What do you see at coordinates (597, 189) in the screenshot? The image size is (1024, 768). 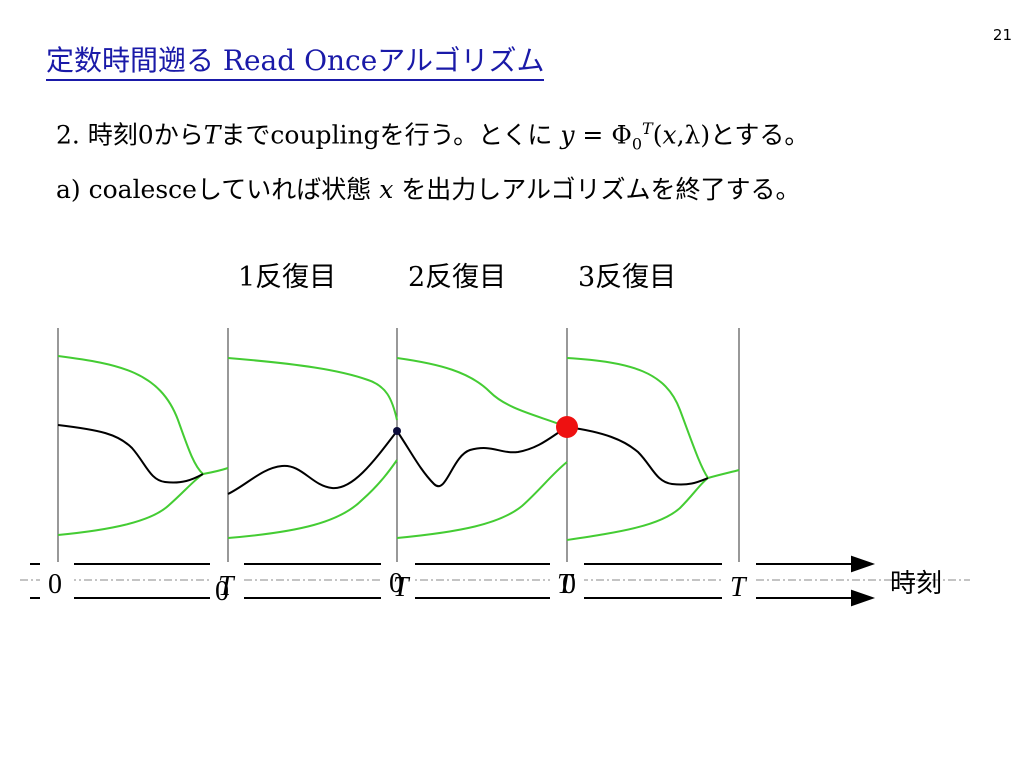 I see `step-a-suffix: を出力しアルゴリズムを終了する。` at bounding box center [597, 189].